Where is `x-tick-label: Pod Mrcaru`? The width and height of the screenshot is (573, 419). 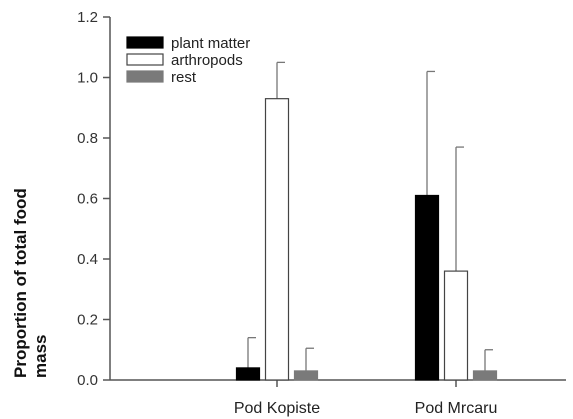
x-tick-label: Pod Mrcaru is located at coordinates (456, 408).